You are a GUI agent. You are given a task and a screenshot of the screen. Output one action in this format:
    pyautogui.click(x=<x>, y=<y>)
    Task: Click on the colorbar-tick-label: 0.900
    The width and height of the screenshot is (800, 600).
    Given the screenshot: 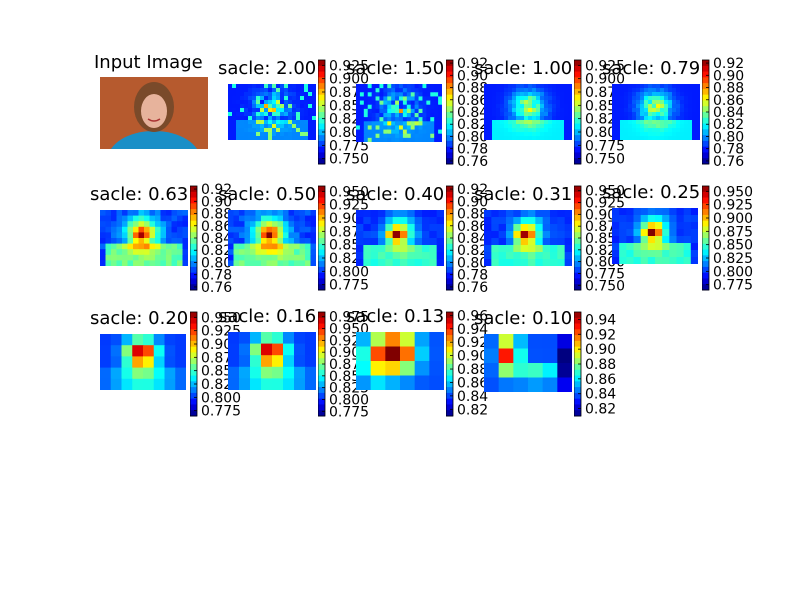 What is the action you would take?
    pyautogui.click(x=605, y=80)
    